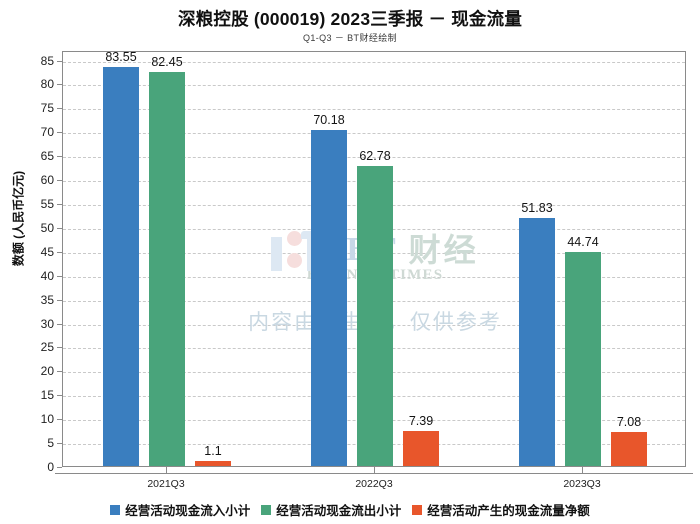 Image resolution: width=700 pixels, height=524 pixels. Describe the element at coordinates (339, 511) in the screenshot. I see `legend-label: 经营活动现金流出小计` at that location.